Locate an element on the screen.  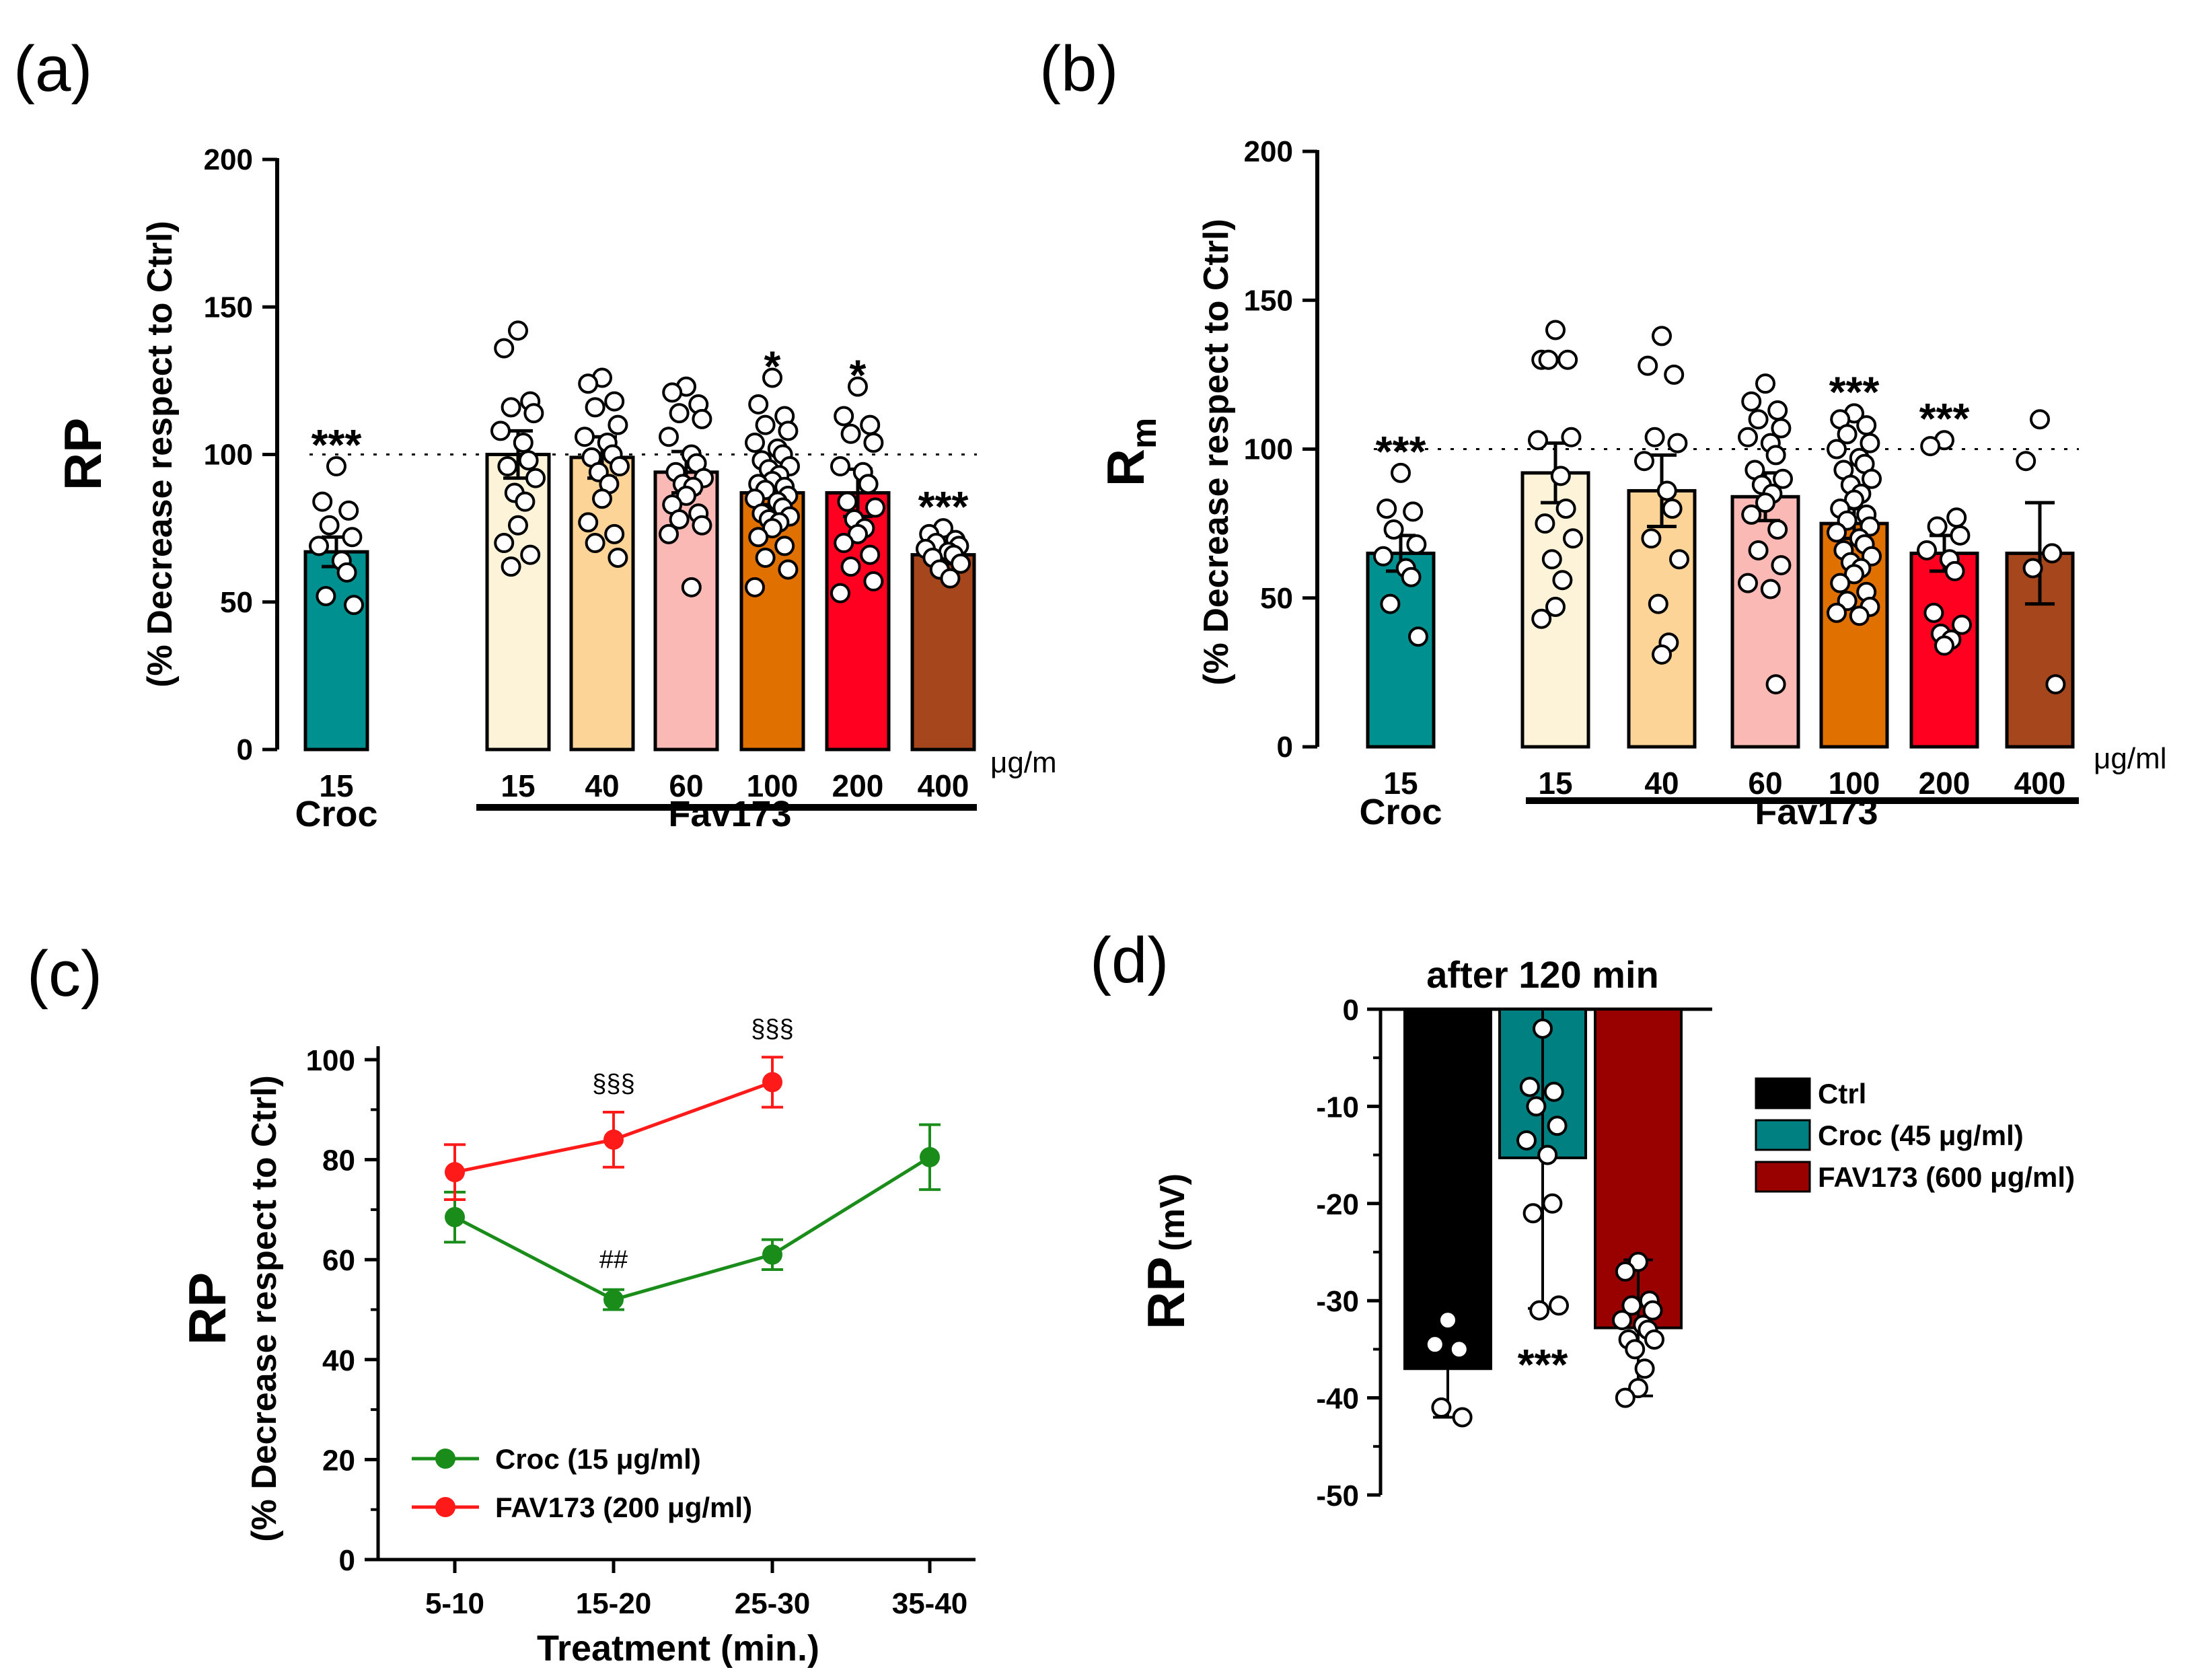
y-axis-title-main: RP is located at coordinates (1166, 1293).